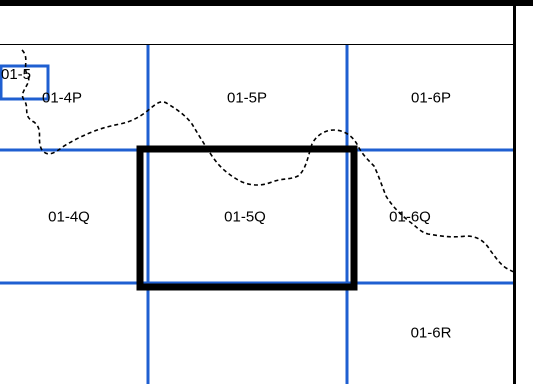  What do you see at coordinates (69, 217) in the screenshot?
I see `grid-cell-01-4Q: 01-4Q` at bounding box center [69, 217].